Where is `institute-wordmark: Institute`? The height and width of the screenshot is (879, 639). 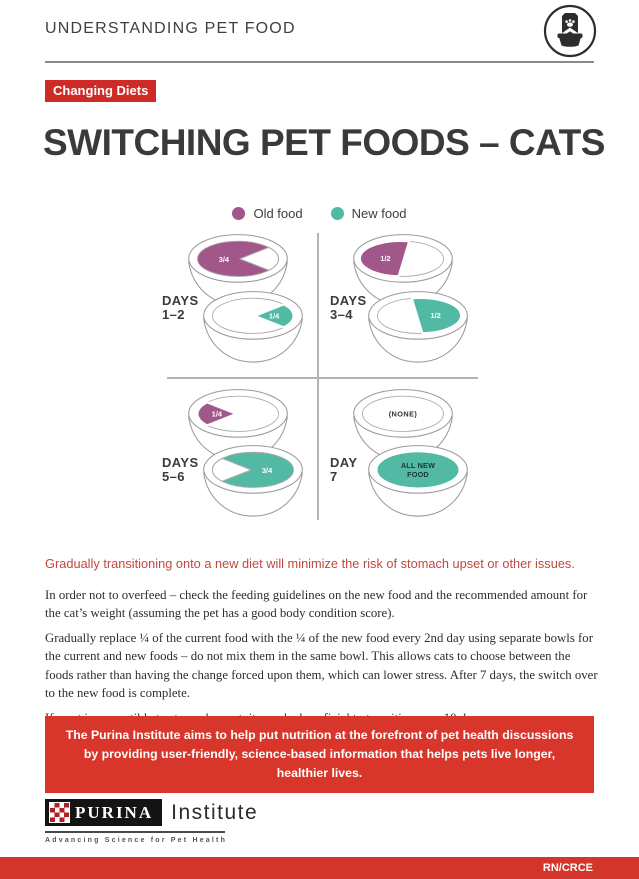 institute-wordmark: Institute is located at coordinates (215, 812).